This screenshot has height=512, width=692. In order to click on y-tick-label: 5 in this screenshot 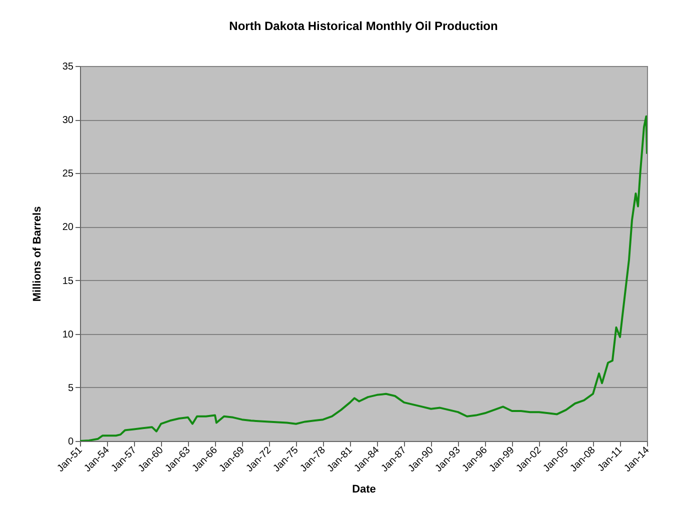, I will do `click(71, 388)`.